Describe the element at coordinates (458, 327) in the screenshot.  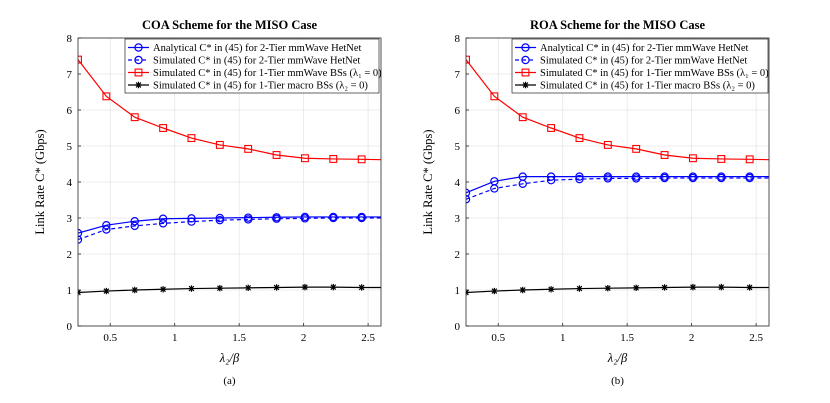
I see `y-tick-label: 0` at that location.